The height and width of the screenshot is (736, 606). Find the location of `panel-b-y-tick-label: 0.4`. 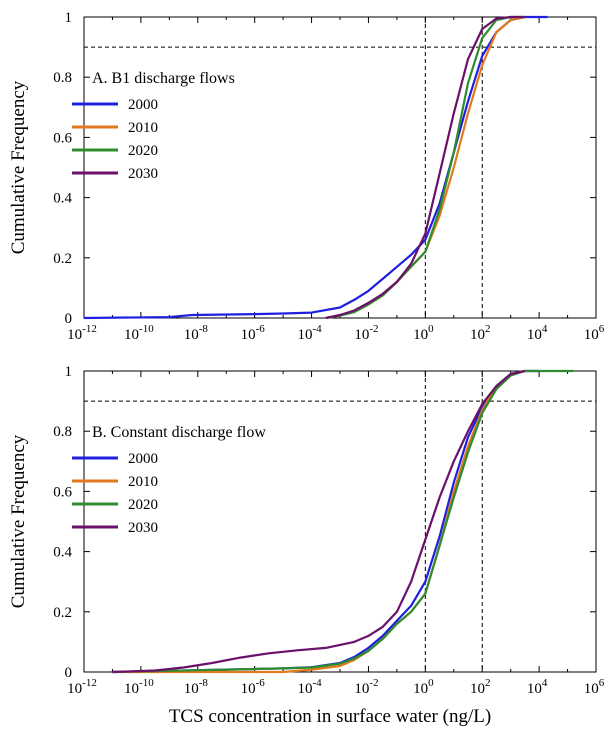

panel-b-y-tick-label: 0.4 is located at coordinates (62, 553).